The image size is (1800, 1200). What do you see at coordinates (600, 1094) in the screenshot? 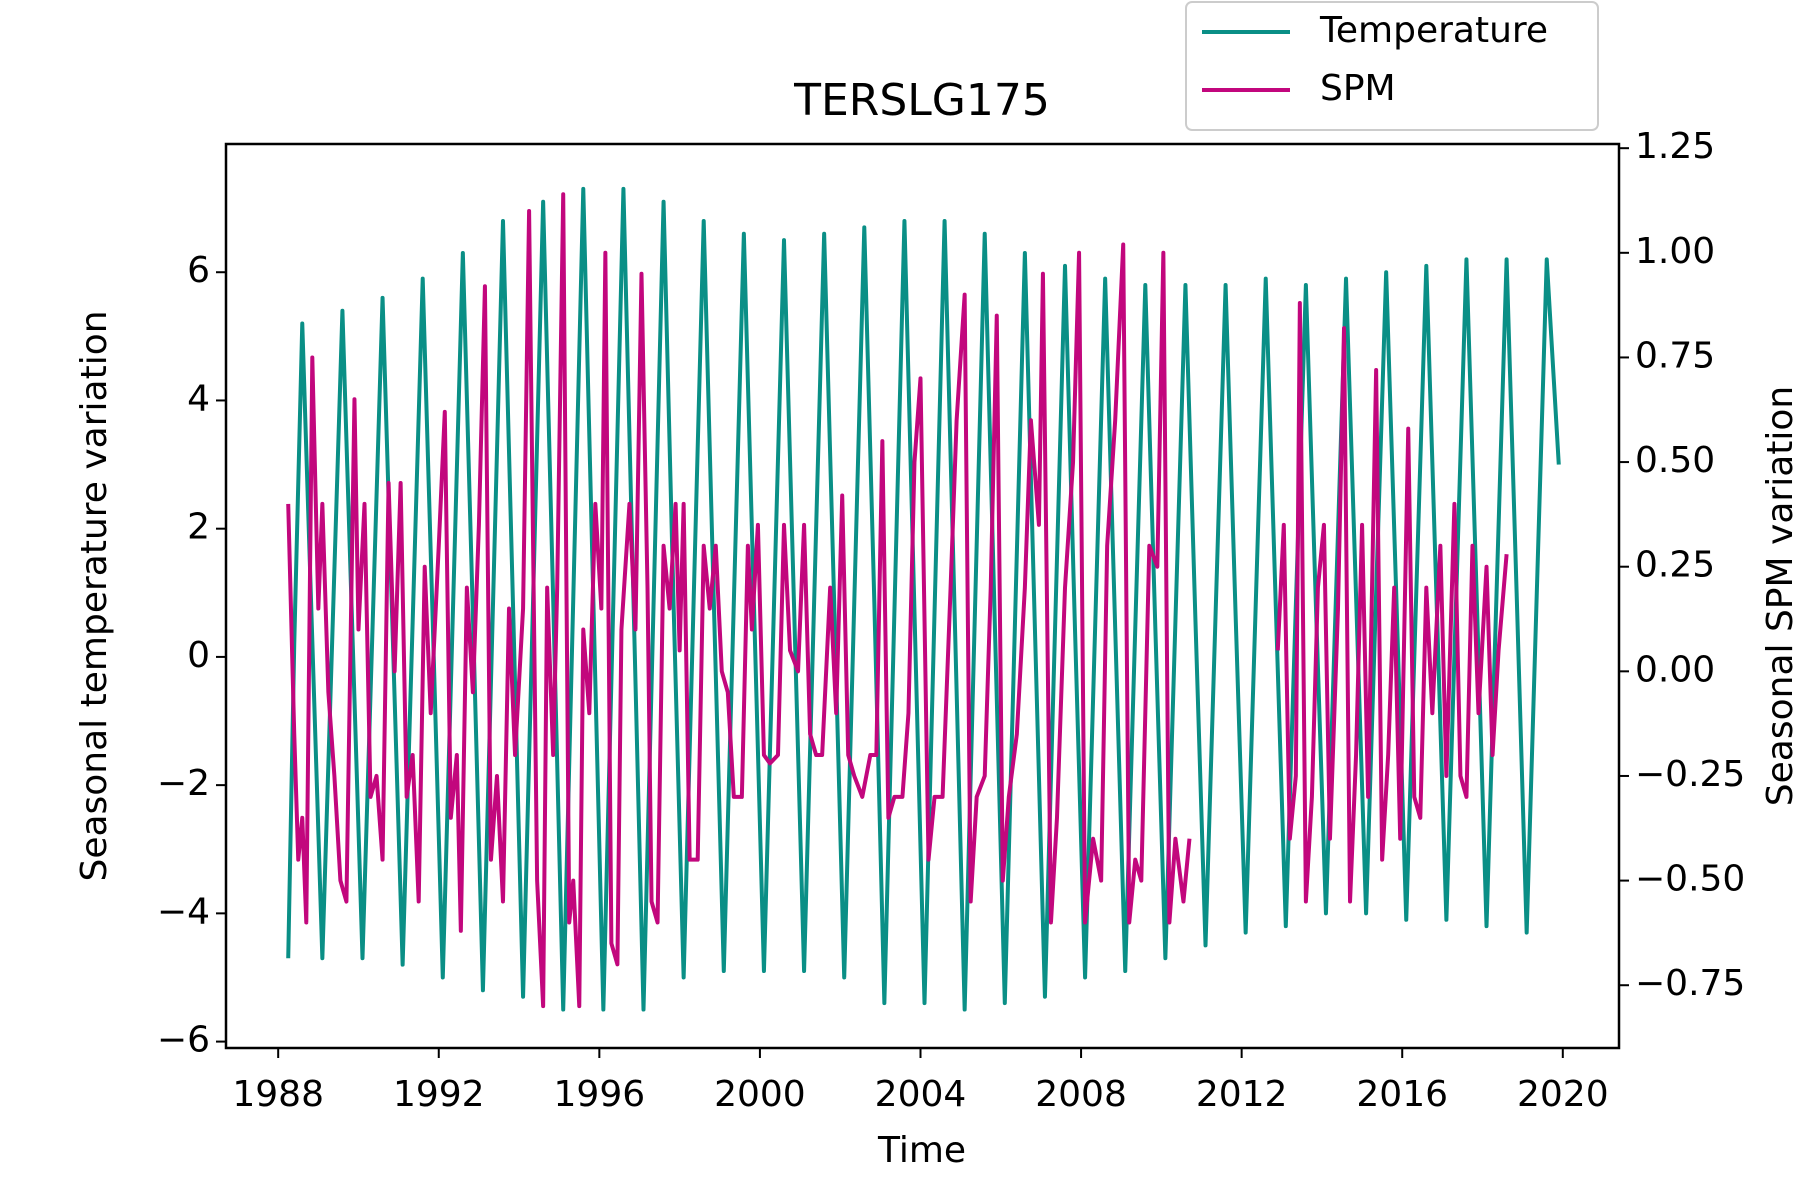
I see `x-tick-label: 1996` at bounding box center [600, 1094].